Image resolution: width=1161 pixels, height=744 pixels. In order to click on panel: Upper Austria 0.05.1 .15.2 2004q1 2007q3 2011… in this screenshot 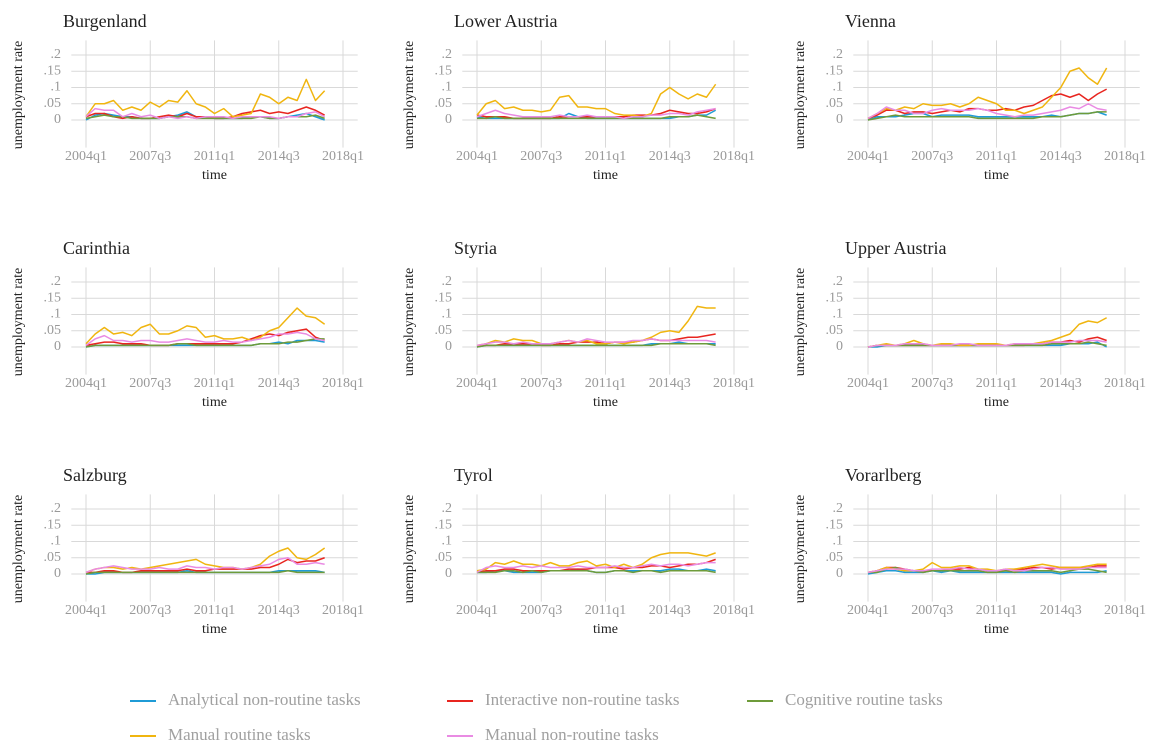, I will do `click(969, 324)`.